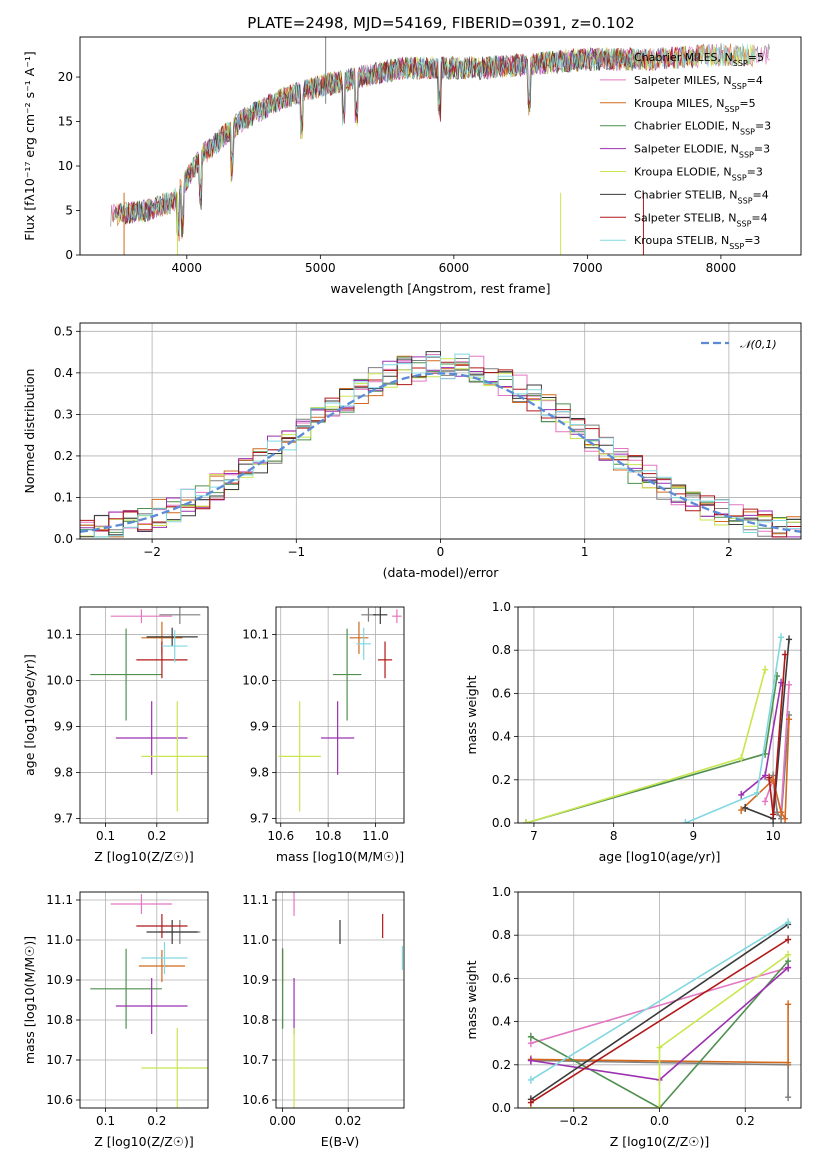  Describe the element at coordinates (501, 935) in the screenshot. I see `y-tick-label: 0.8` at that location.